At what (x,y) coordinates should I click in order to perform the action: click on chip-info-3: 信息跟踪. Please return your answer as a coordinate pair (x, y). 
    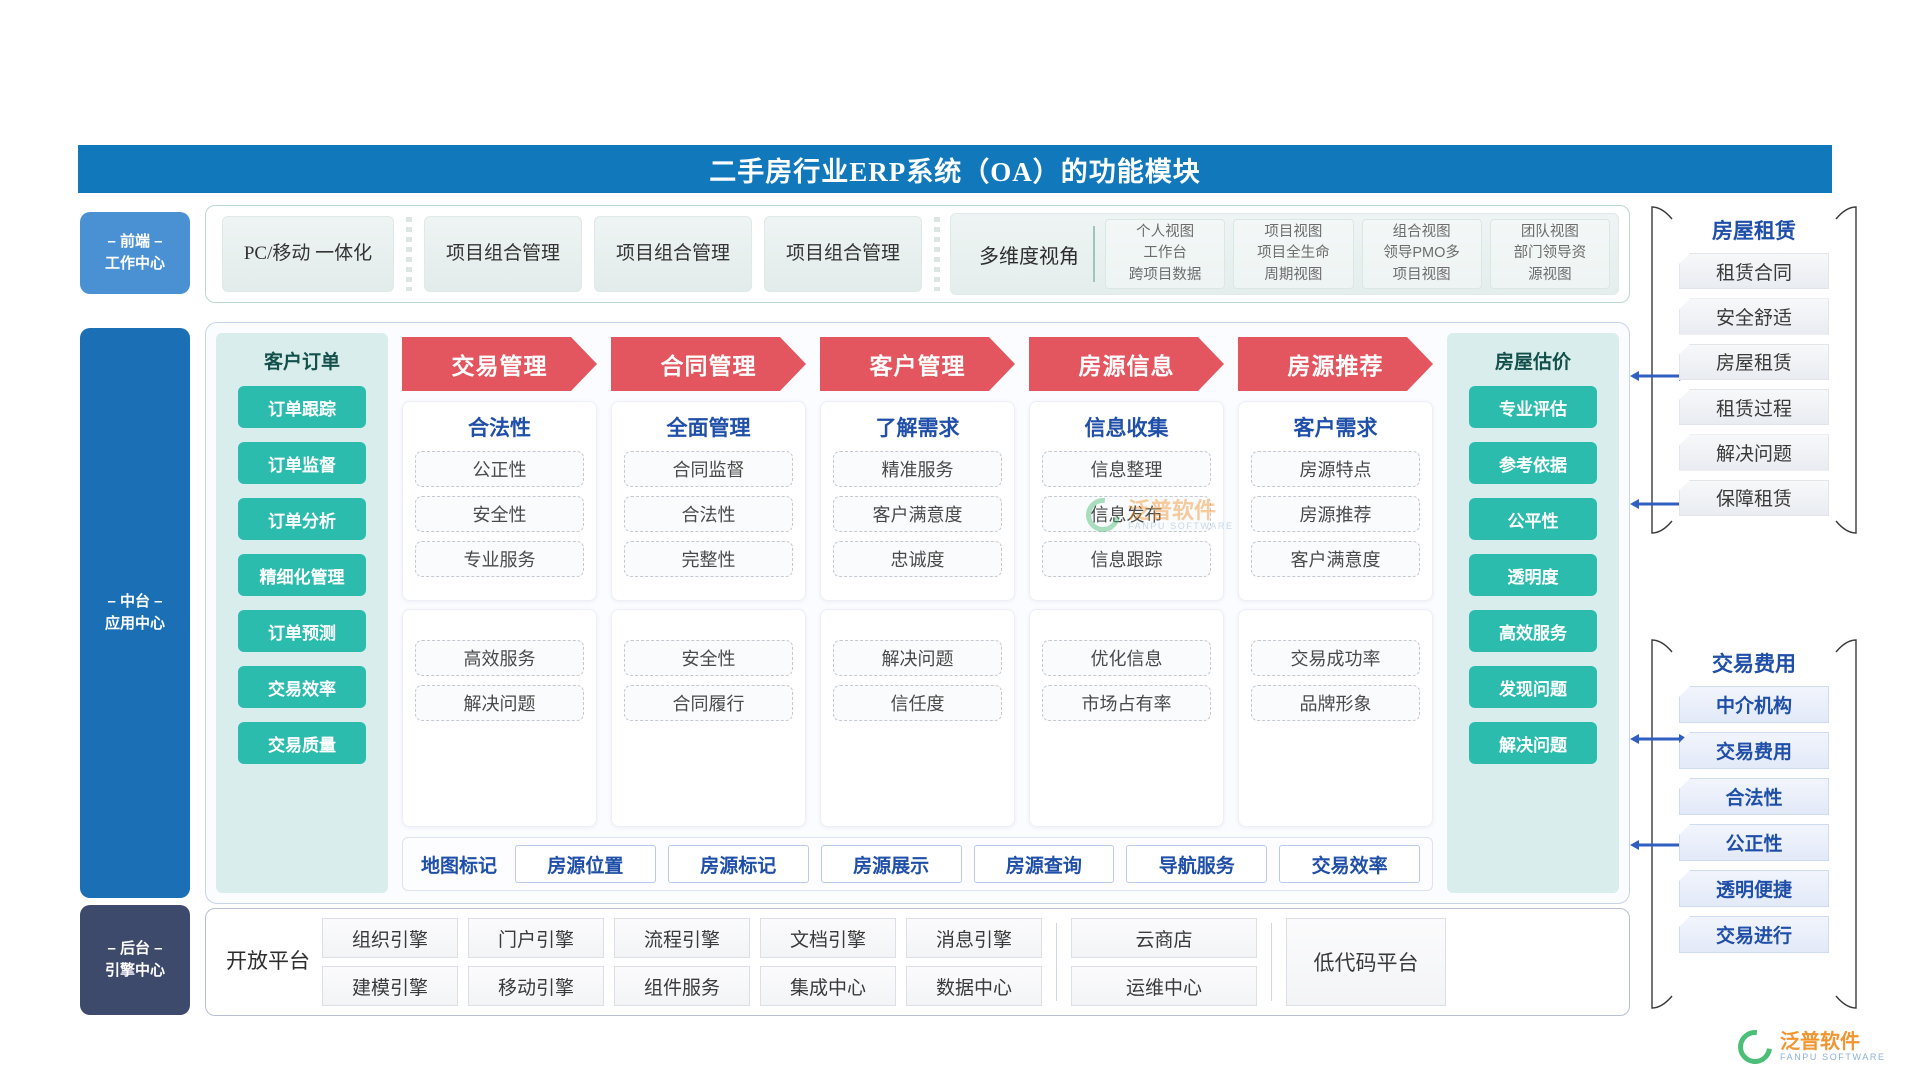
    Looking at the image, I should click on (1126, 559).